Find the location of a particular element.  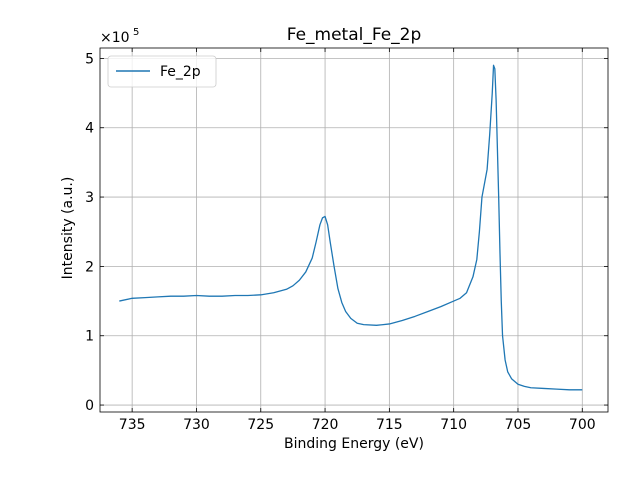

legend-box is located at coordinates (162, 71).